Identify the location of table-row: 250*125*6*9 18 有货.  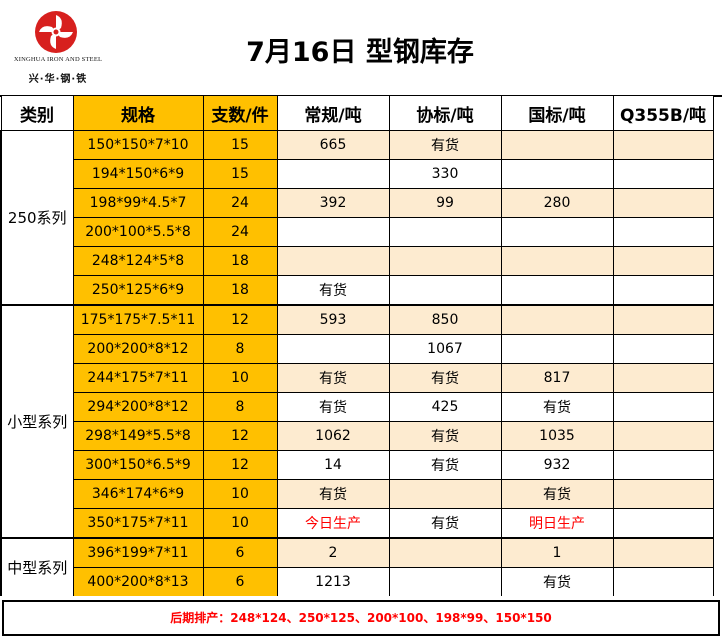
(357, 290).